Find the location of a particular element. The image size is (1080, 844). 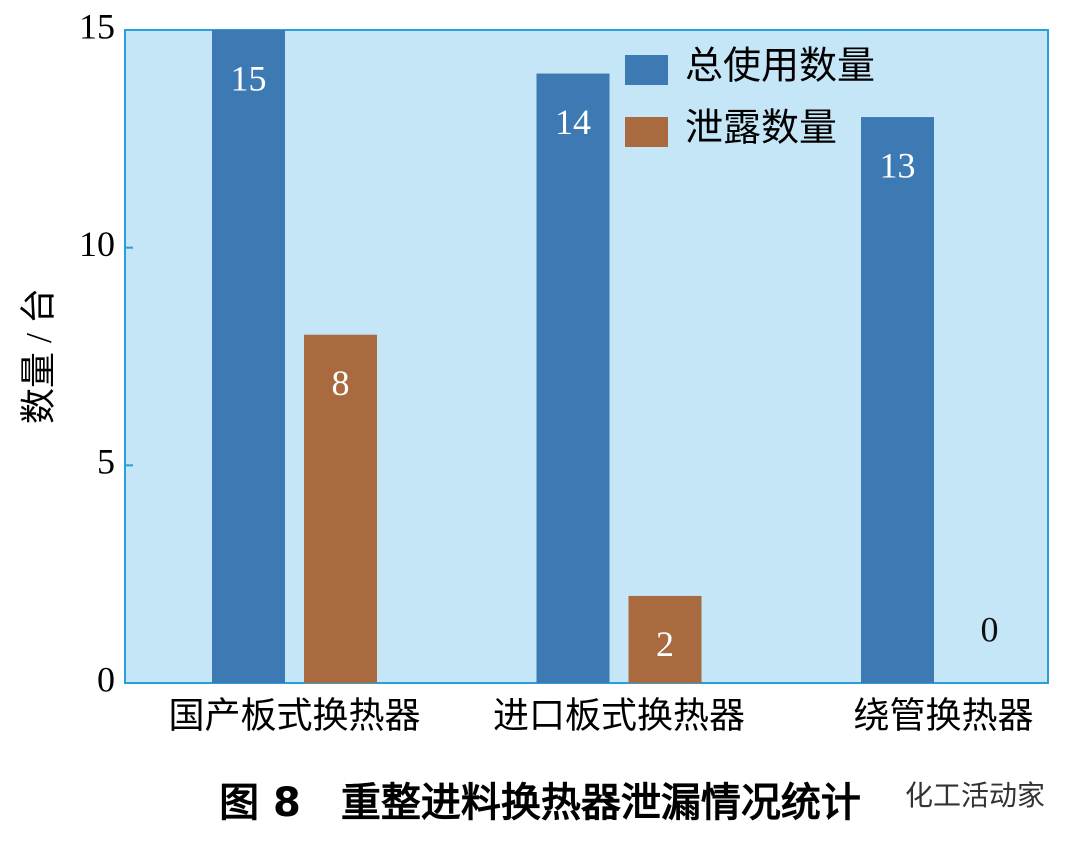

y-tick-label: 10 is located at coordinates (97, 244).